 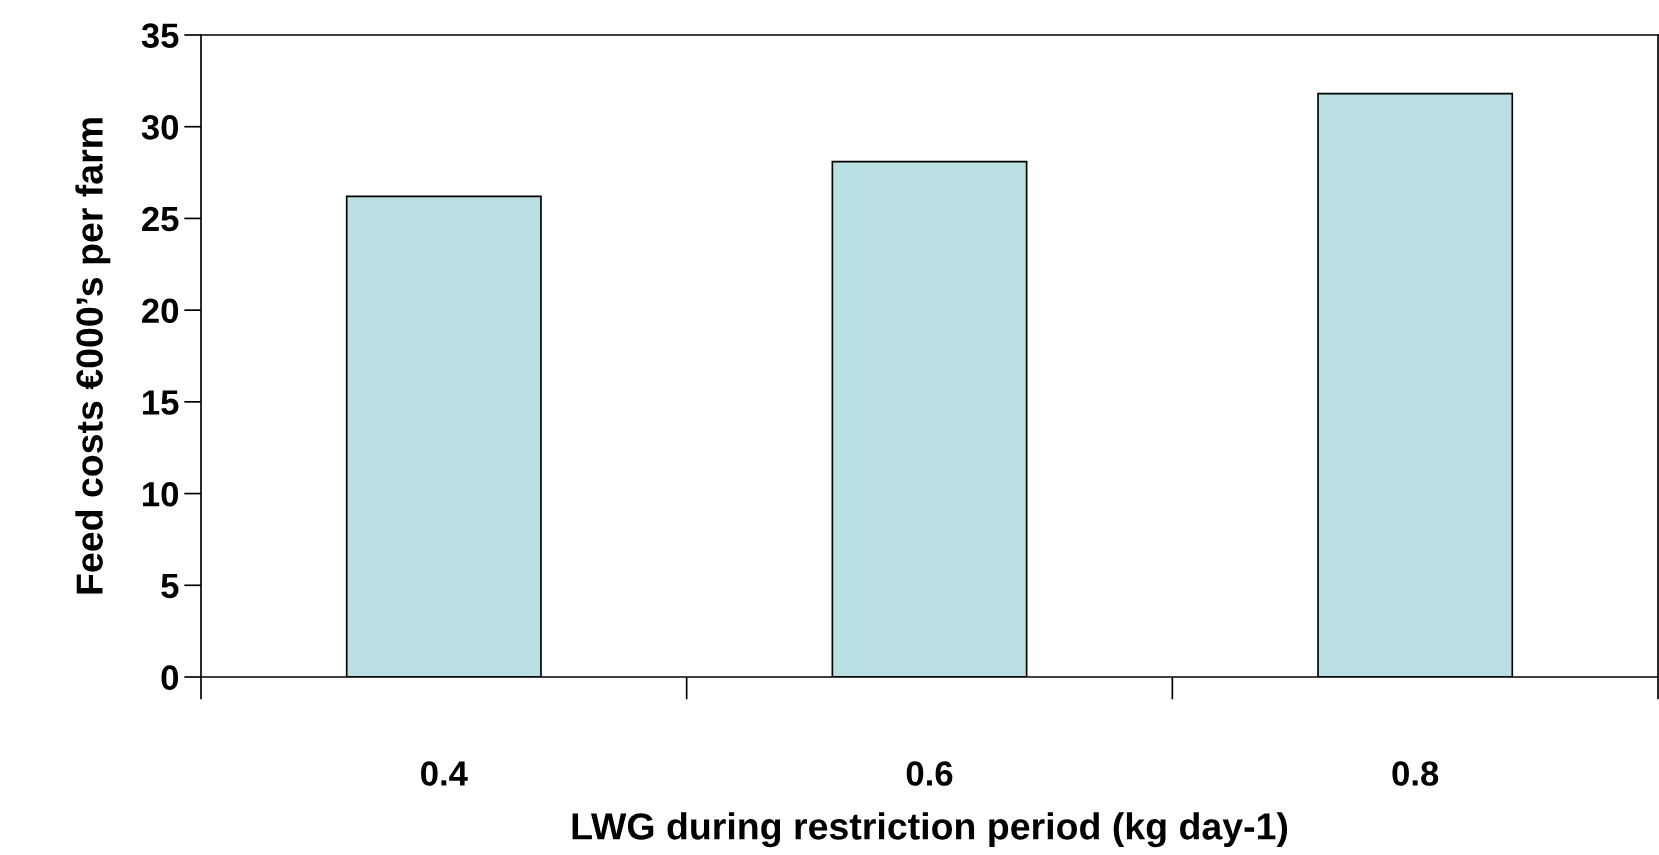 I want to click on x-tick-label: 0.8, so click(x=1415, y=773).